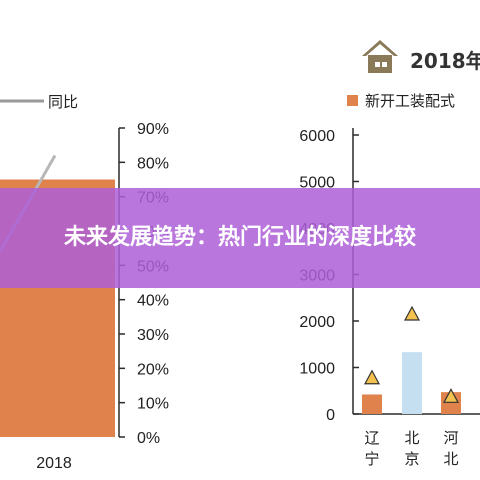 Image resolution: width=480 pixels, height=480 pixels. What do you see at coordinates (153, 404) in the screenshot?
I see `left-y-tick-label: 10%` at bounding box center [153, 404].